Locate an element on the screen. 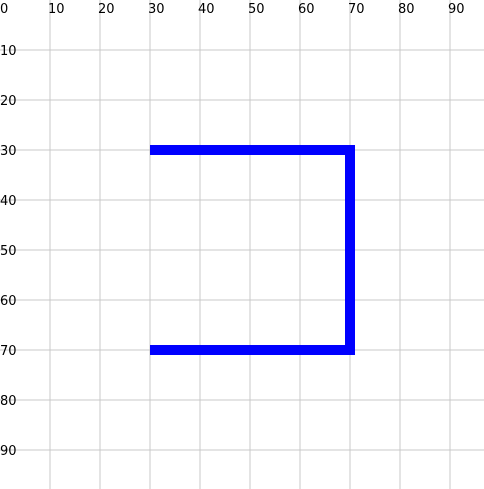 This screenshot has width=484, height=489. y-tick-label: 40 is located at coordinates (8, 201).